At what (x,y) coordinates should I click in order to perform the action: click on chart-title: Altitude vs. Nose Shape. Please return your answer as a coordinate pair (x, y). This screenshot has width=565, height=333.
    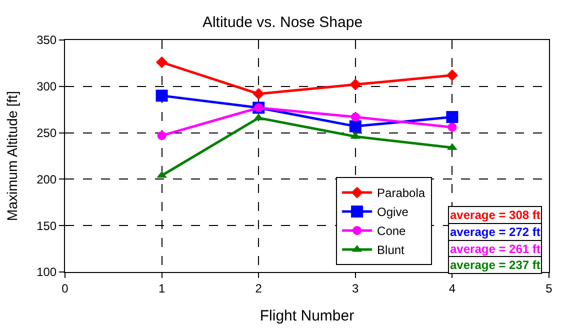
    Looking at the image, I should click on (282, 23).